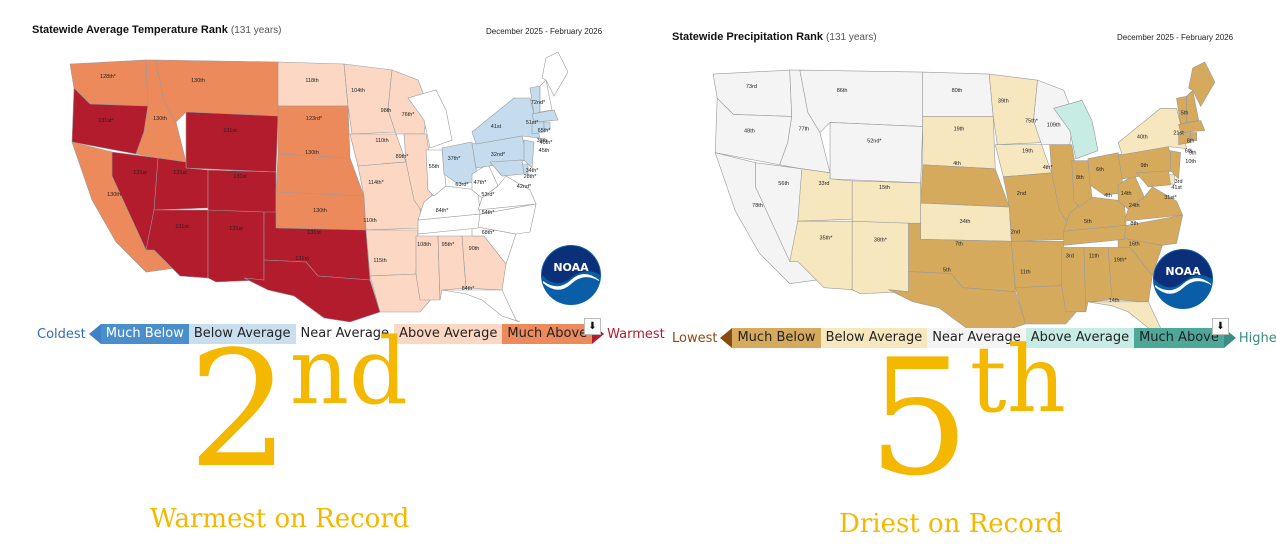 The image size is (1276, 550). What do you see at coordinates (481, 305) in the screenshot?
I see `state-fl` at bounding box center [481, 305].